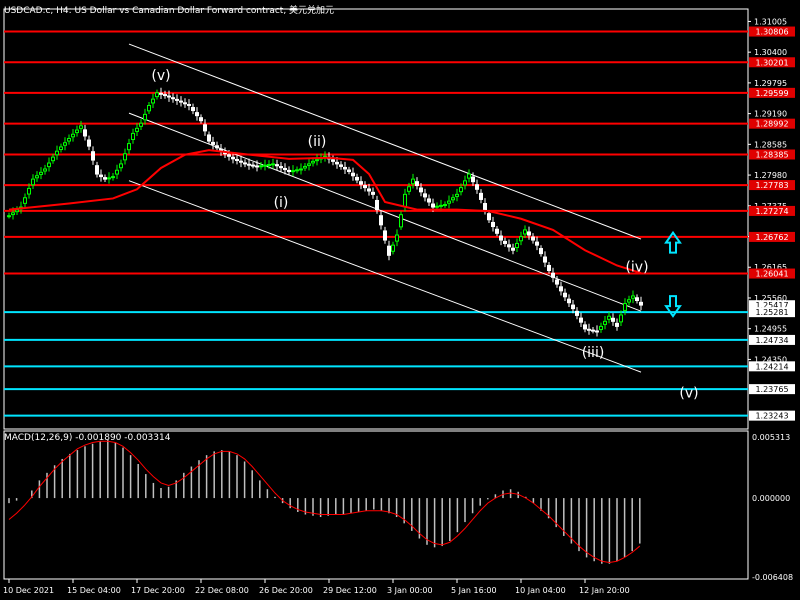 Image resolution: width=800 pixels, height=600 pixels. I want to click on price-tick-label: 1.29190, so click(770, 114).